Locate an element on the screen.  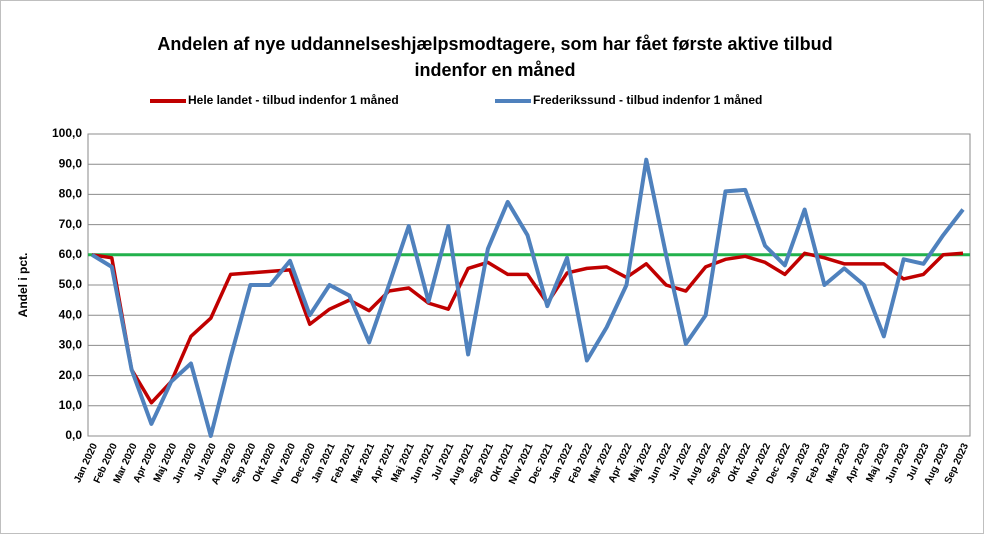
chart-subtitle: indenfor en måned is located at coordinates (494, 70).